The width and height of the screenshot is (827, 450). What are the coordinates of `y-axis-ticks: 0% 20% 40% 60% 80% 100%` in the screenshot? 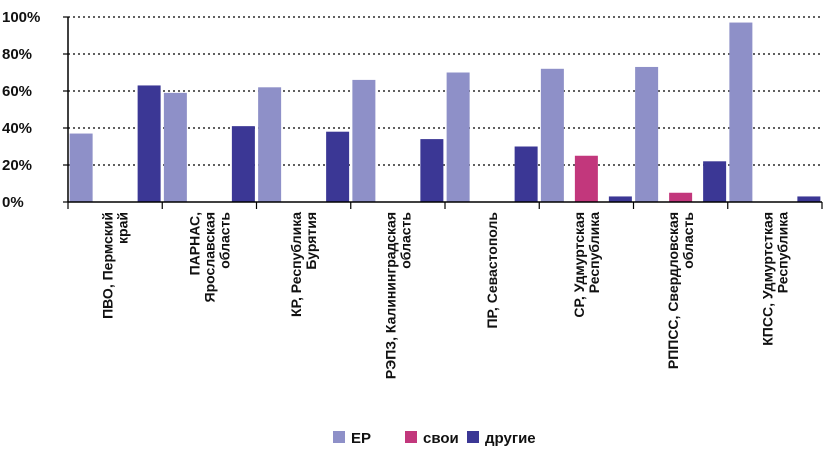 It's located at (35, 110).